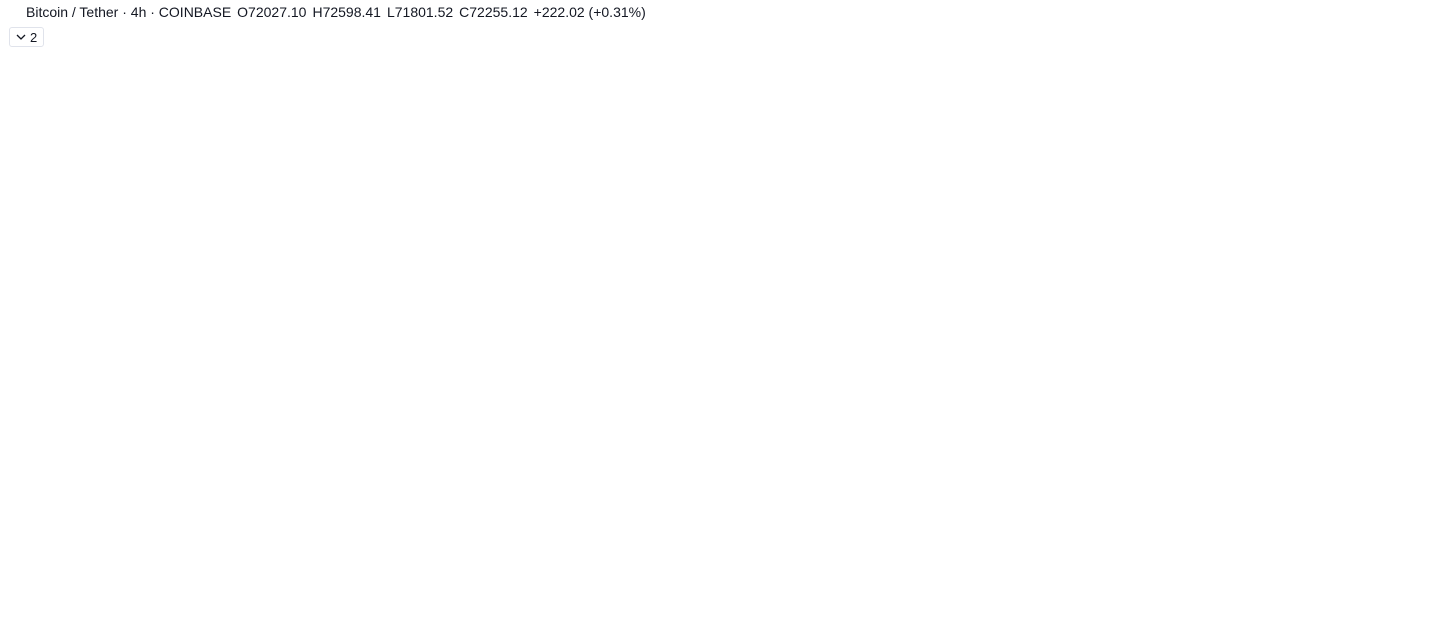 The image size is (1456, 642). I want to click on y-tick-label: 59000.00, so click(1427, 460).